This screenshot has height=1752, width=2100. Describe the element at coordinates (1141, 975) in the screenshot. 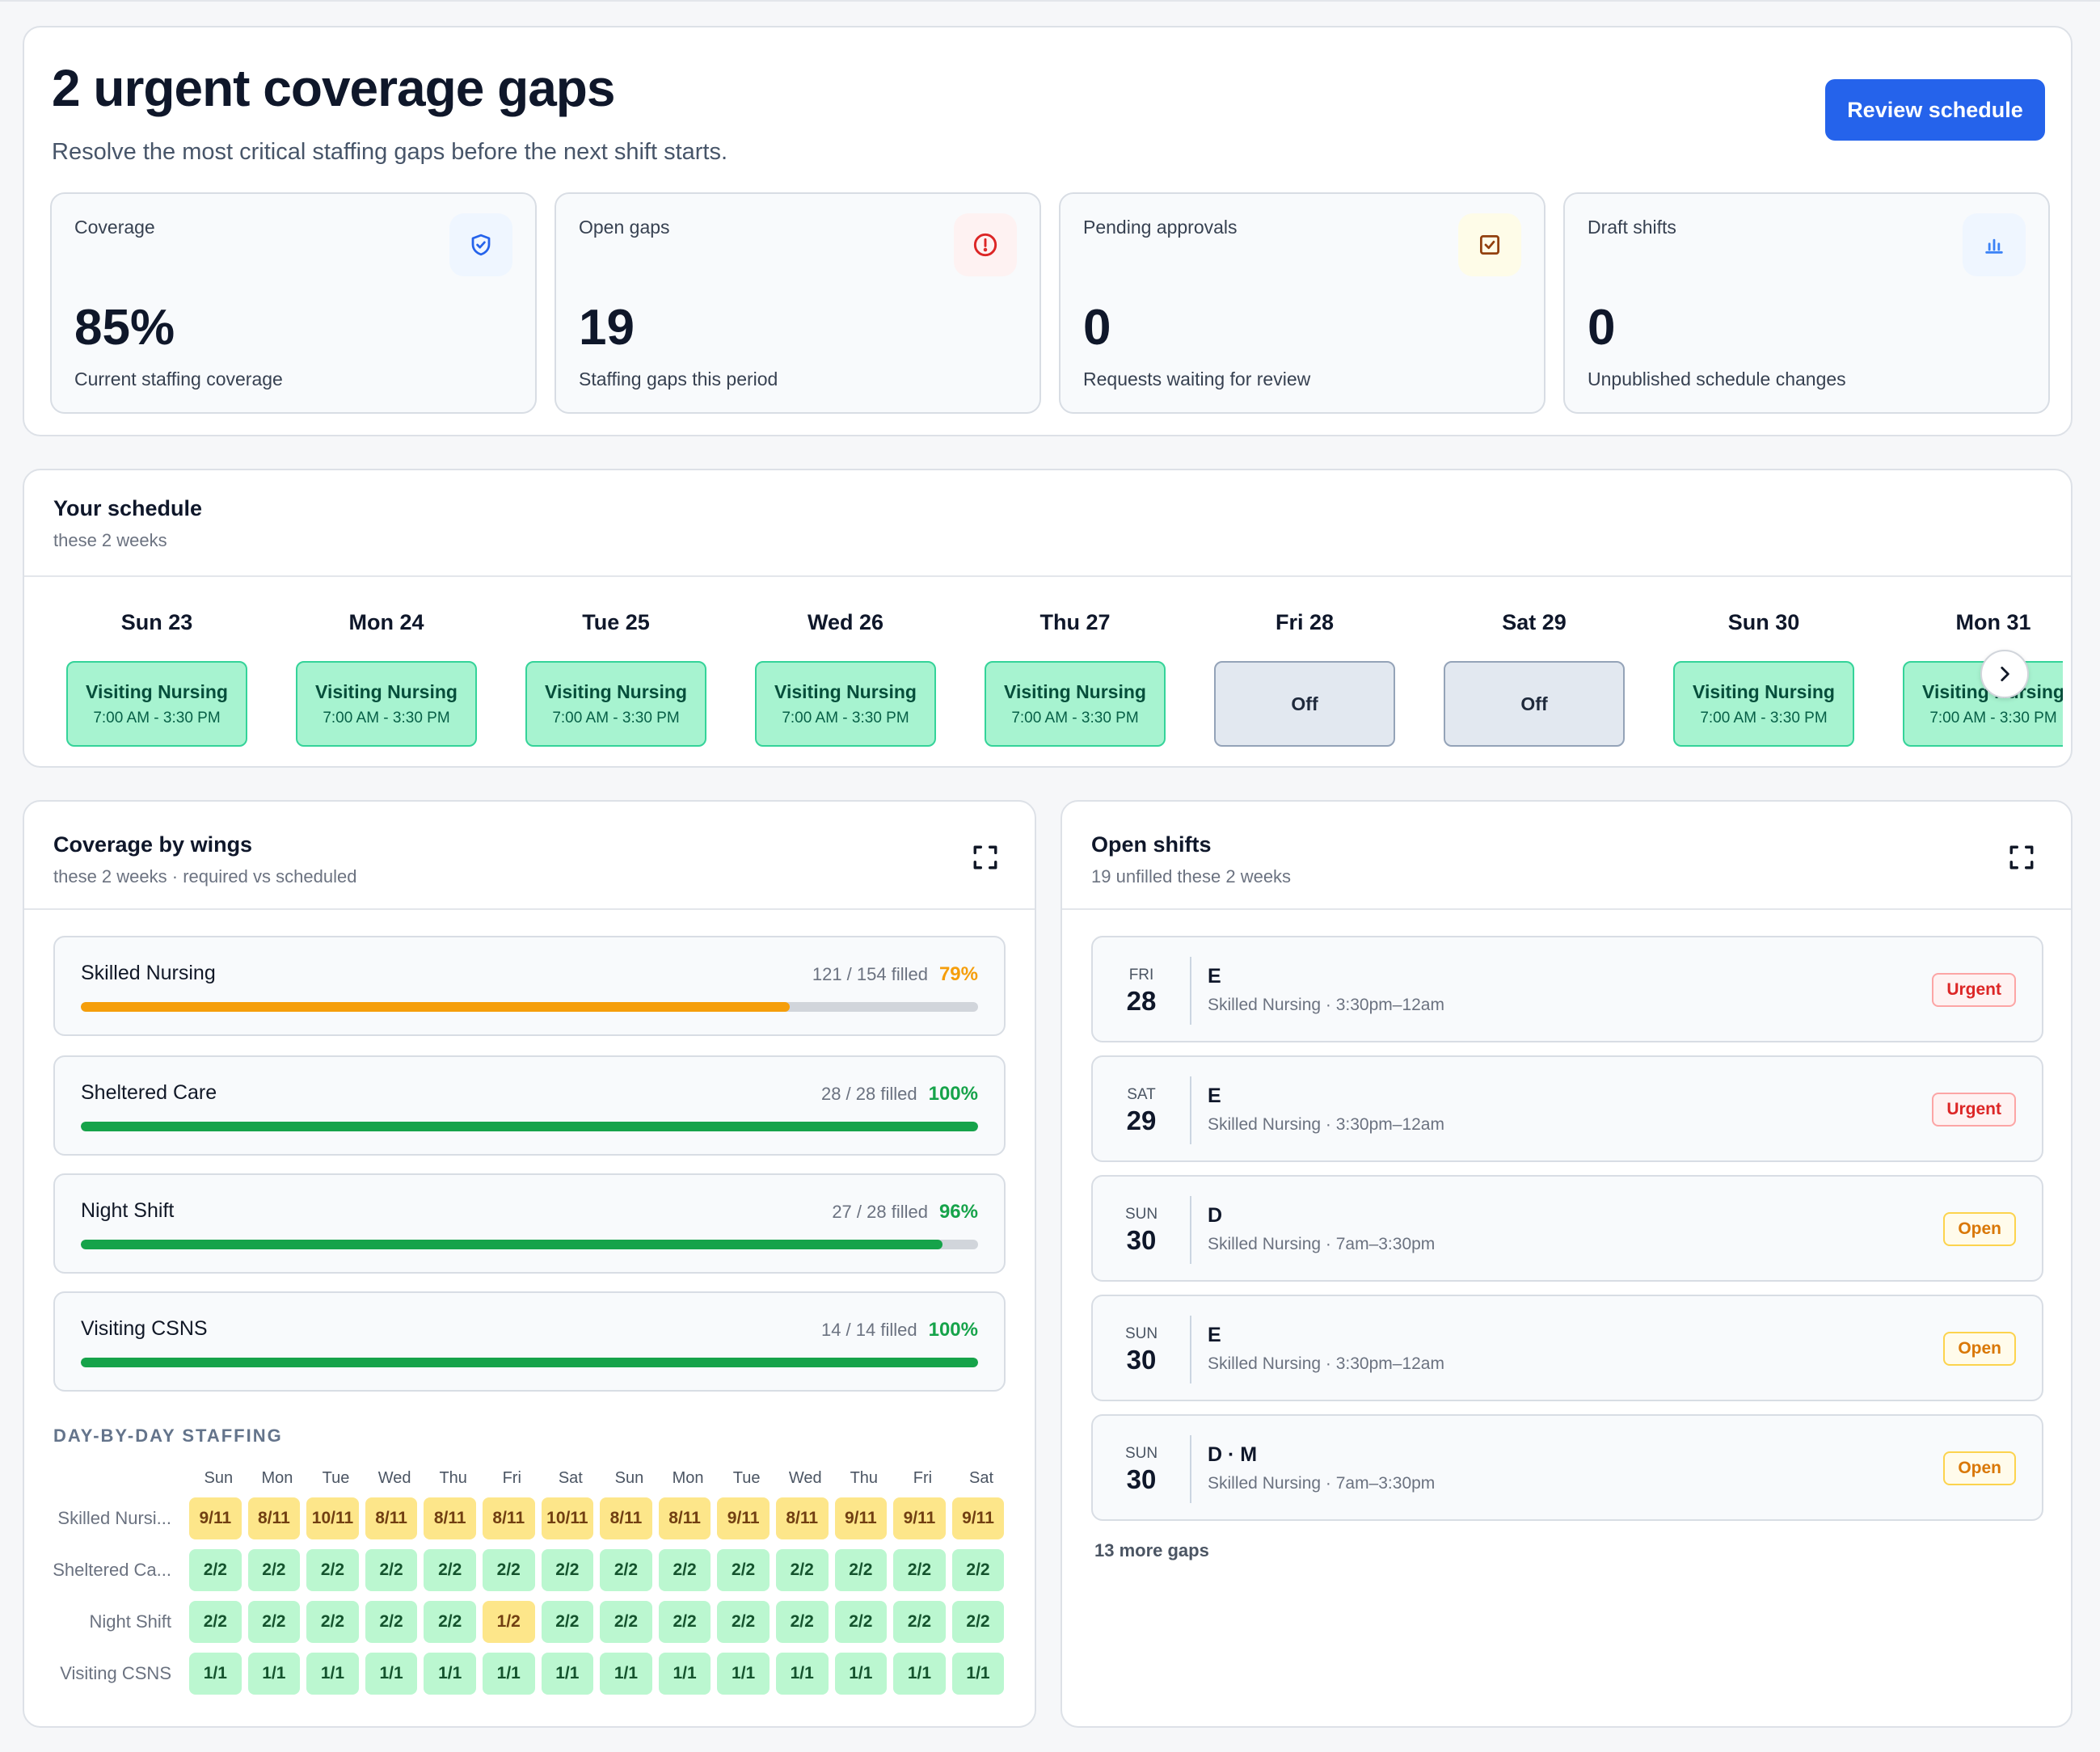

I see `shift-day-of-week: FRI` at that location.